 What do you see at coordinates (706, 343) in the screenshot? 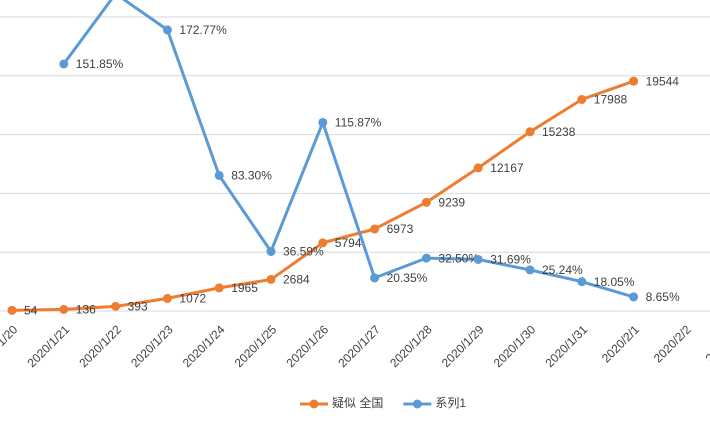
I see `x-tick-label: 2020/2/3` at bounding box center [706, 343].